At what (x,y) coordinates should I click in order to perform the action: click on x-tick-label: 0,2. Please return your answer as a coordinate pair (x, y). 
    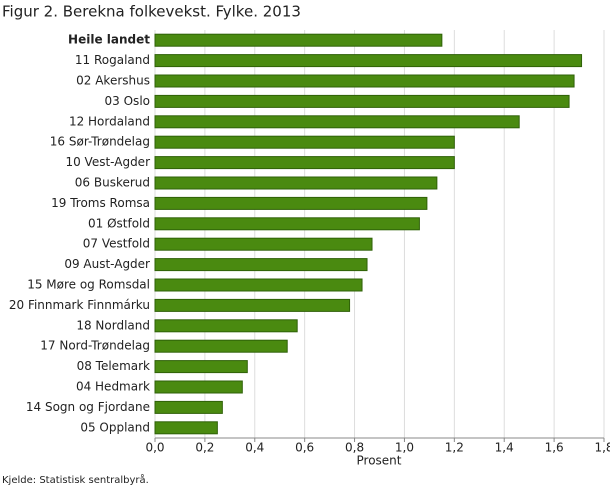
    Looking at the image, I should click on (204, 448).